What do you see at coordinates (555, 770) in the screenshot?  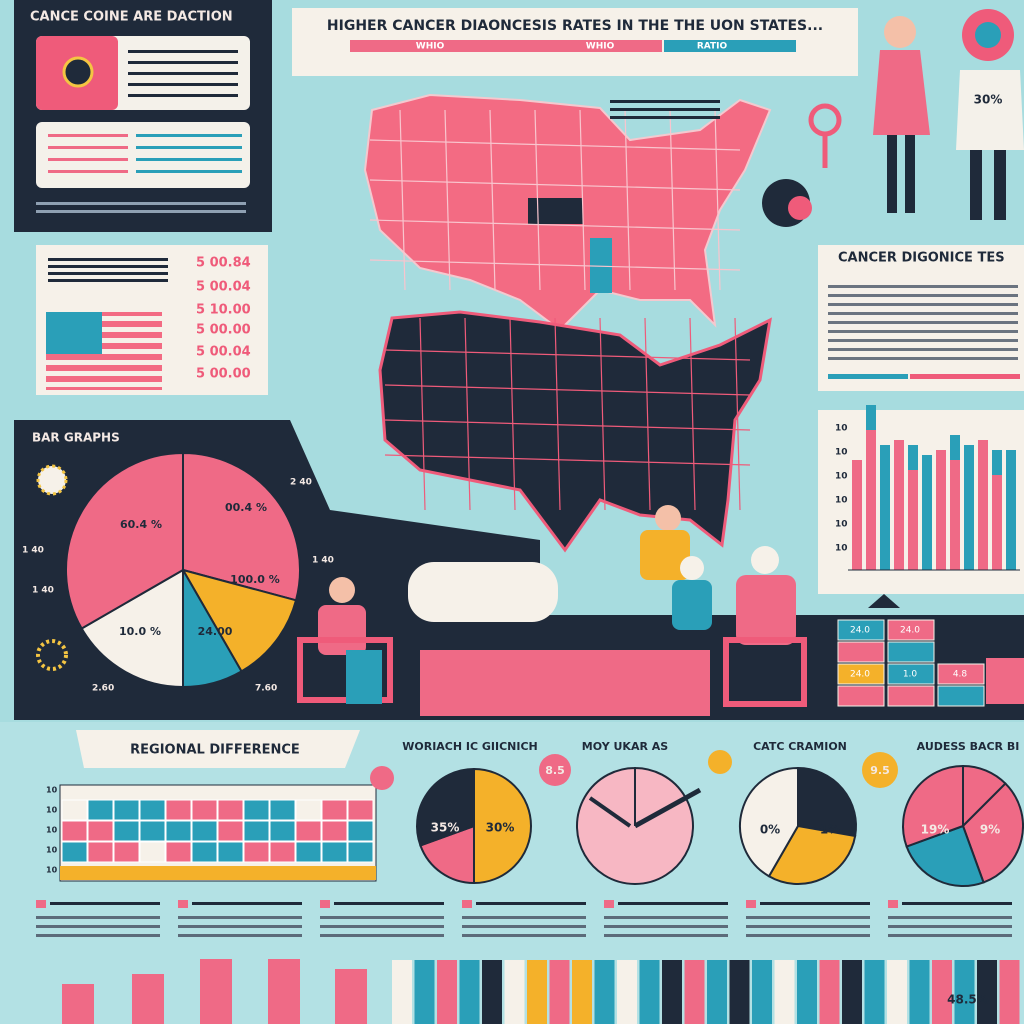 I see `badge-label: 8.5` at bounding box center [555, 770].